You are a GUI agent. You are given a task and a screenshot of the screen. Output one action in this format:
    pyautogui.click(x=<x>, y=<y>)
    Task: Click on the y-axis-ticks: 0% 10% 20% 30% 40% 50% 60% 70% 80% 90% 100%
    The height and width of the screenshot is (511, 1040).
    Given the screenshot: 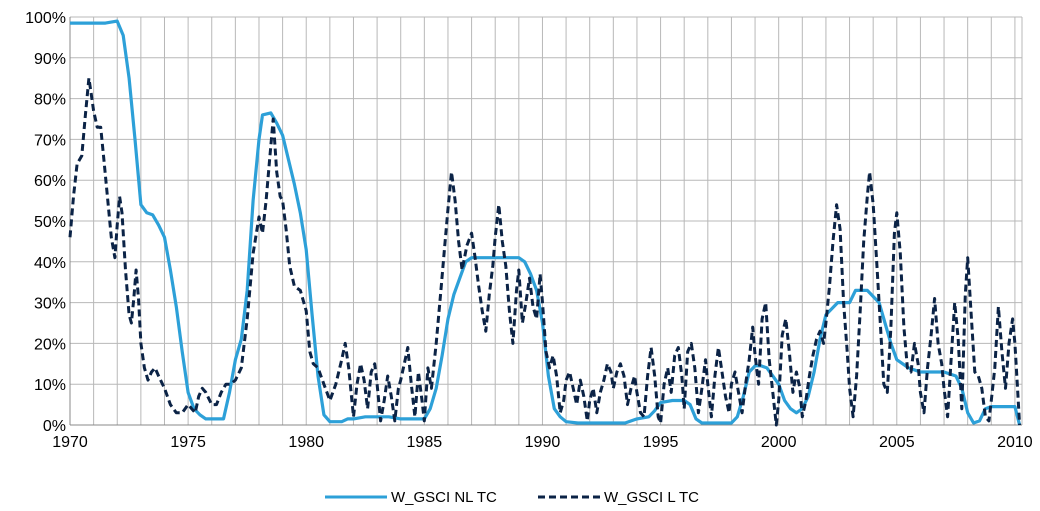 What is the action you would take?
    pyautogui.click(x=45, y=222)
    